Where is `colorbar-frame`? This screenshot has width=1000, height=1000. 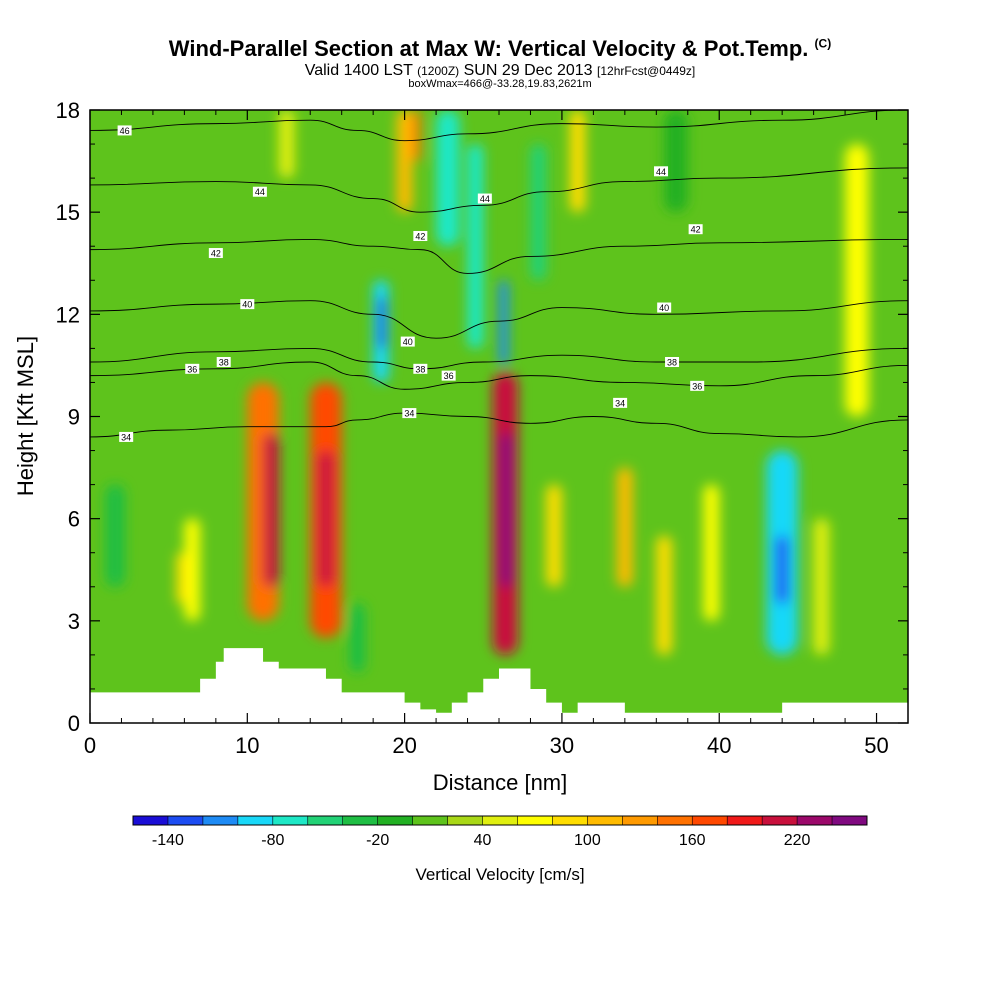 colorbar-frame is located at coordinates (500, 820).